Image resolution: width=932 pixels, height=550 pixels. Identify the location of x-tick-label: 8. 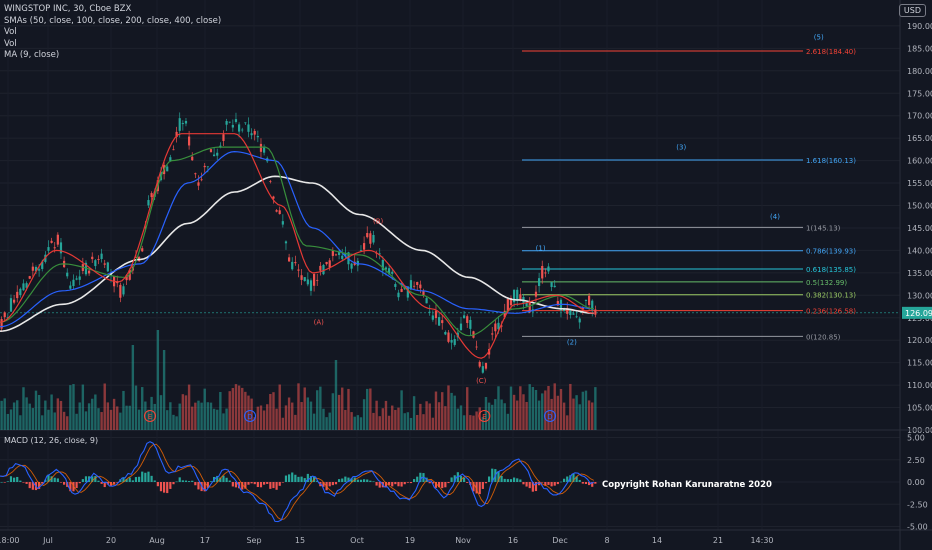
(606, 540).